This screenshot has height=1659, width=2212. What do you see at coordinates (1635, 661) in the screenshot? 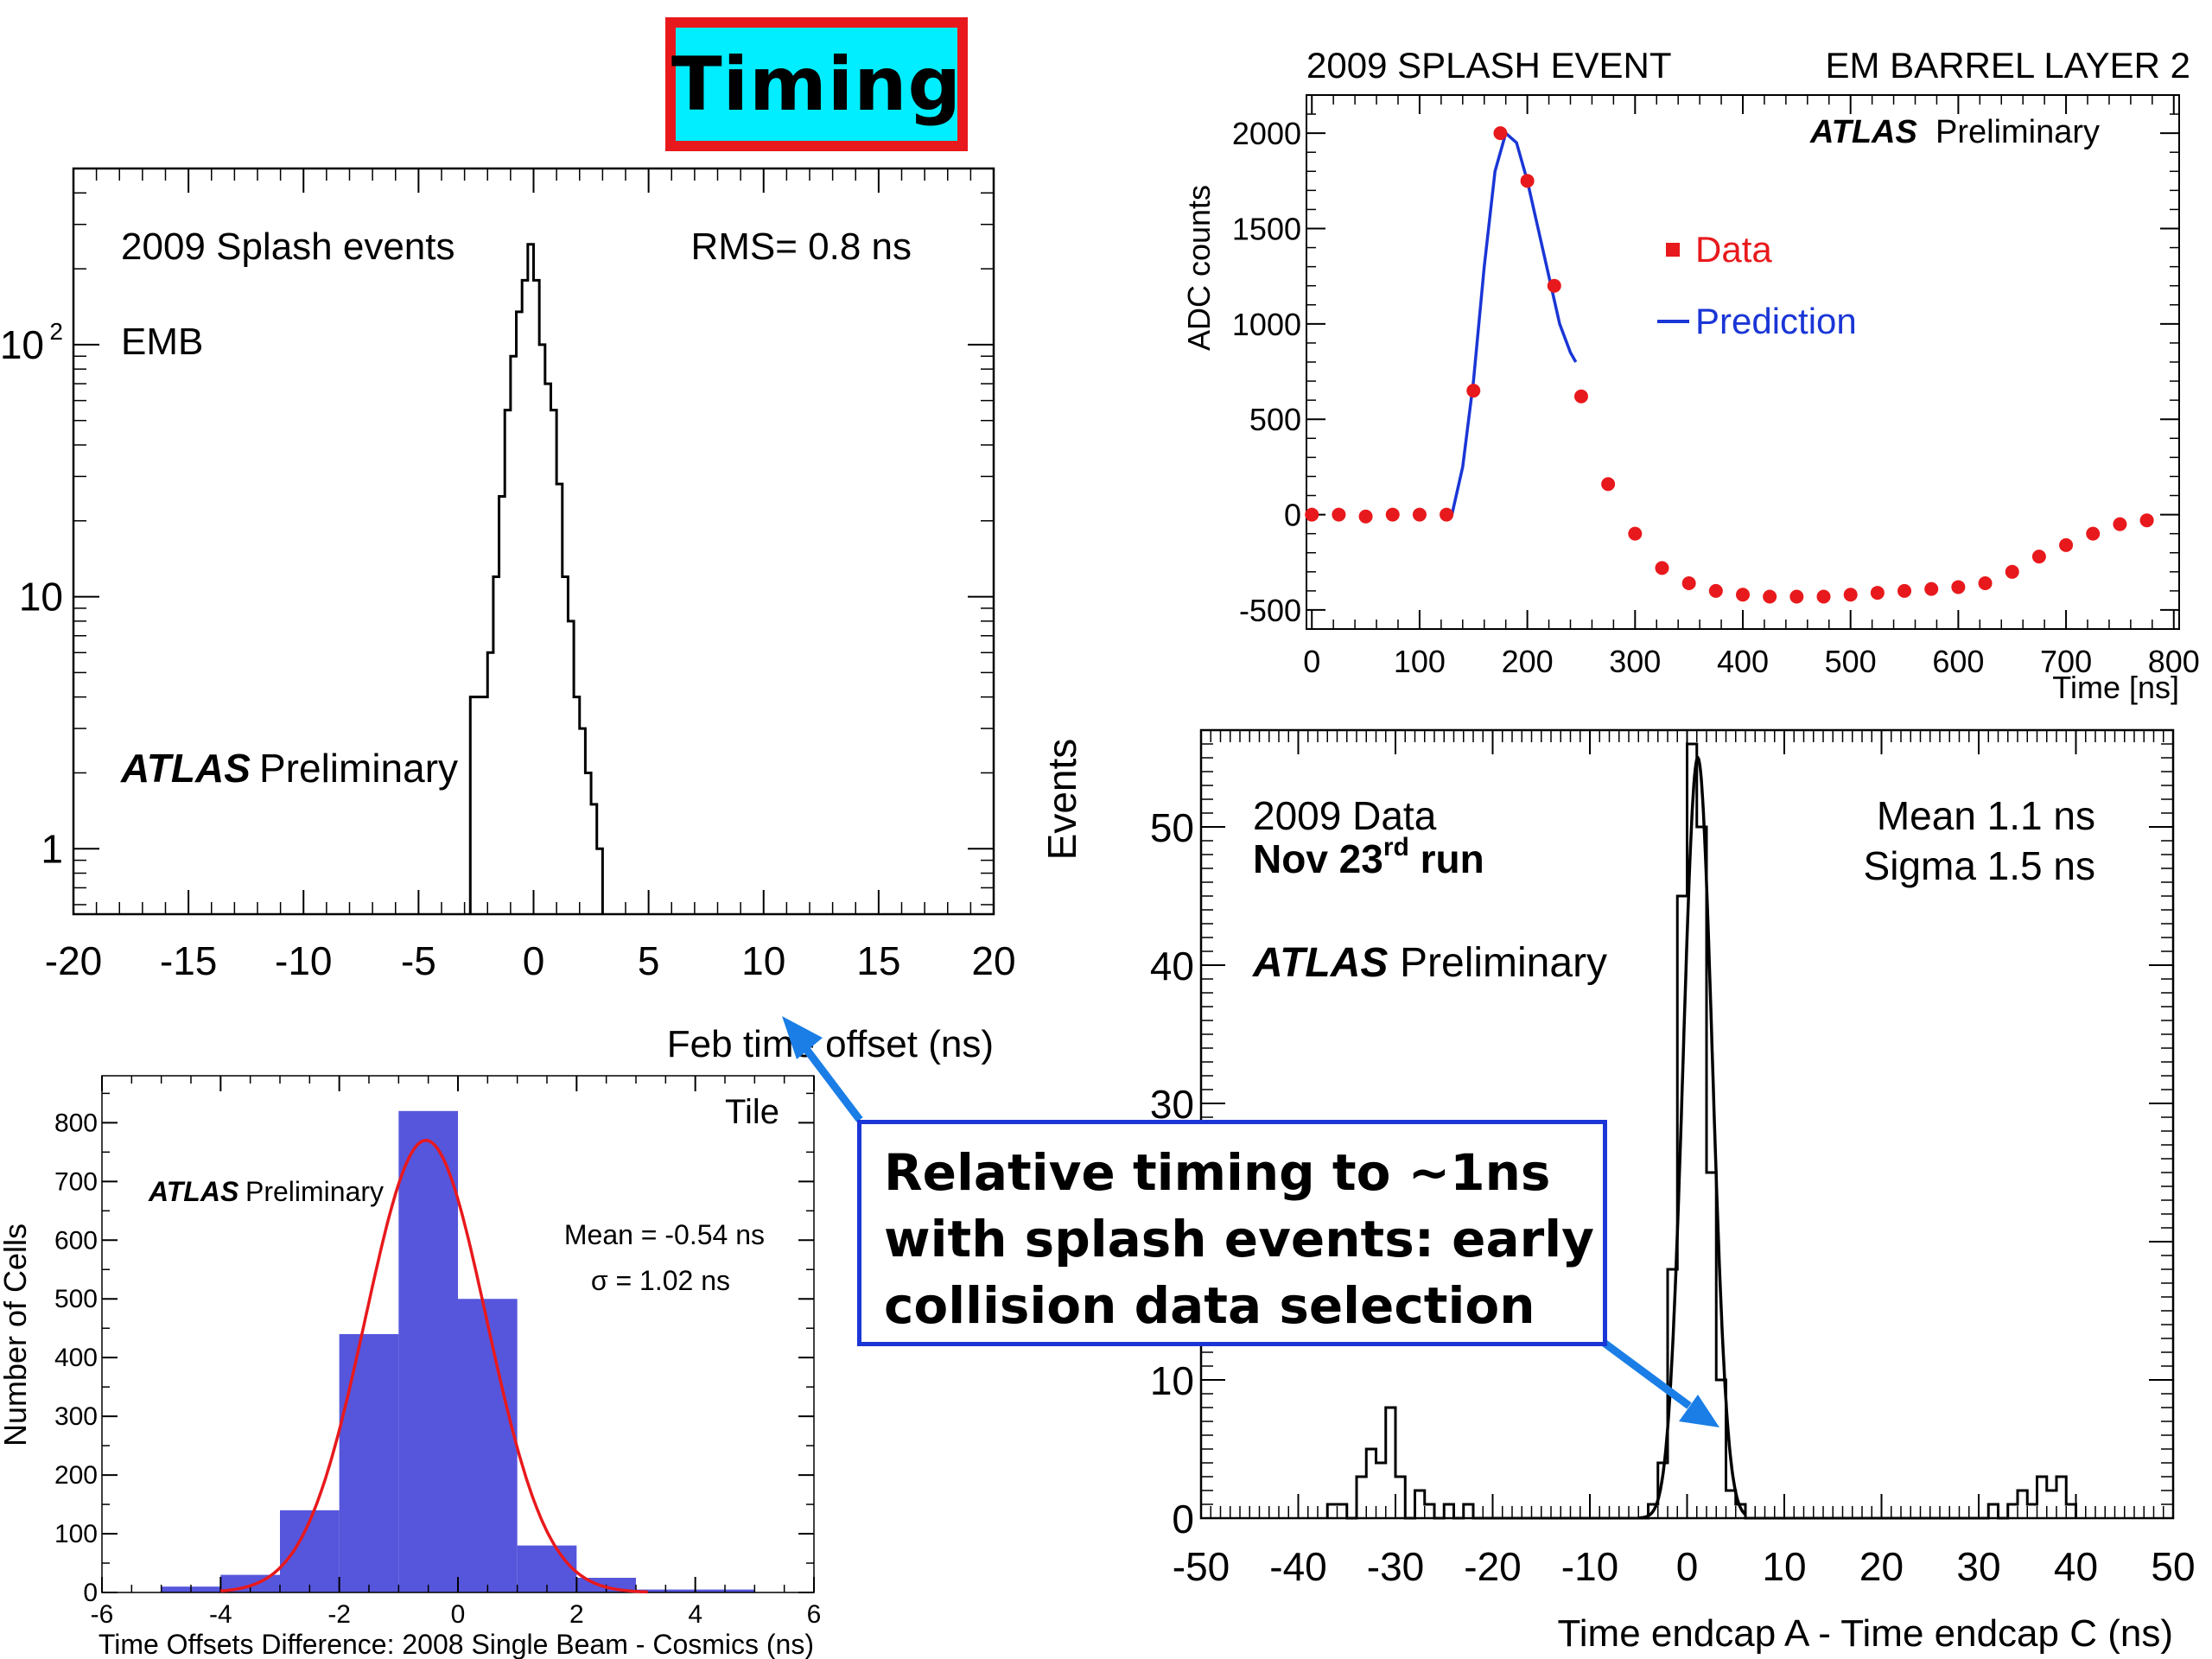
I see `x-tick-label: 300` at bounding box center [1635, 661].